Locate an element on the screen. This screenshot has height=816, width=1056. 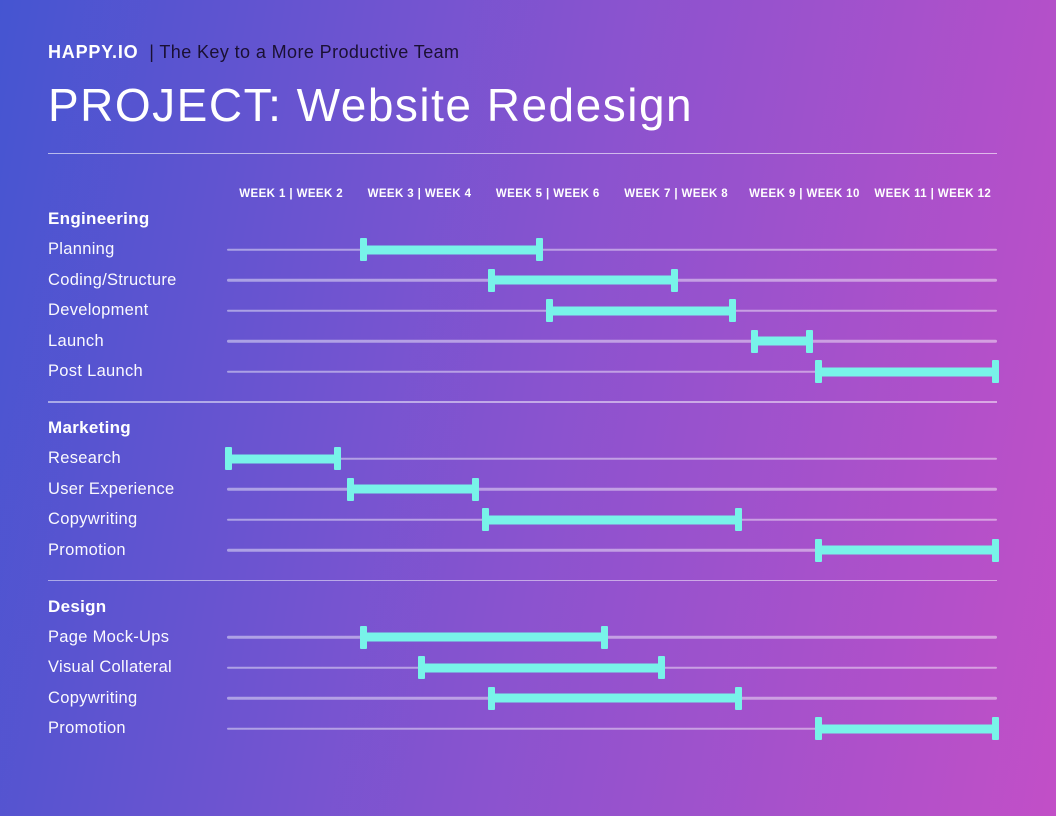
task-row: Post Launch is located at coordinates (523, 372).